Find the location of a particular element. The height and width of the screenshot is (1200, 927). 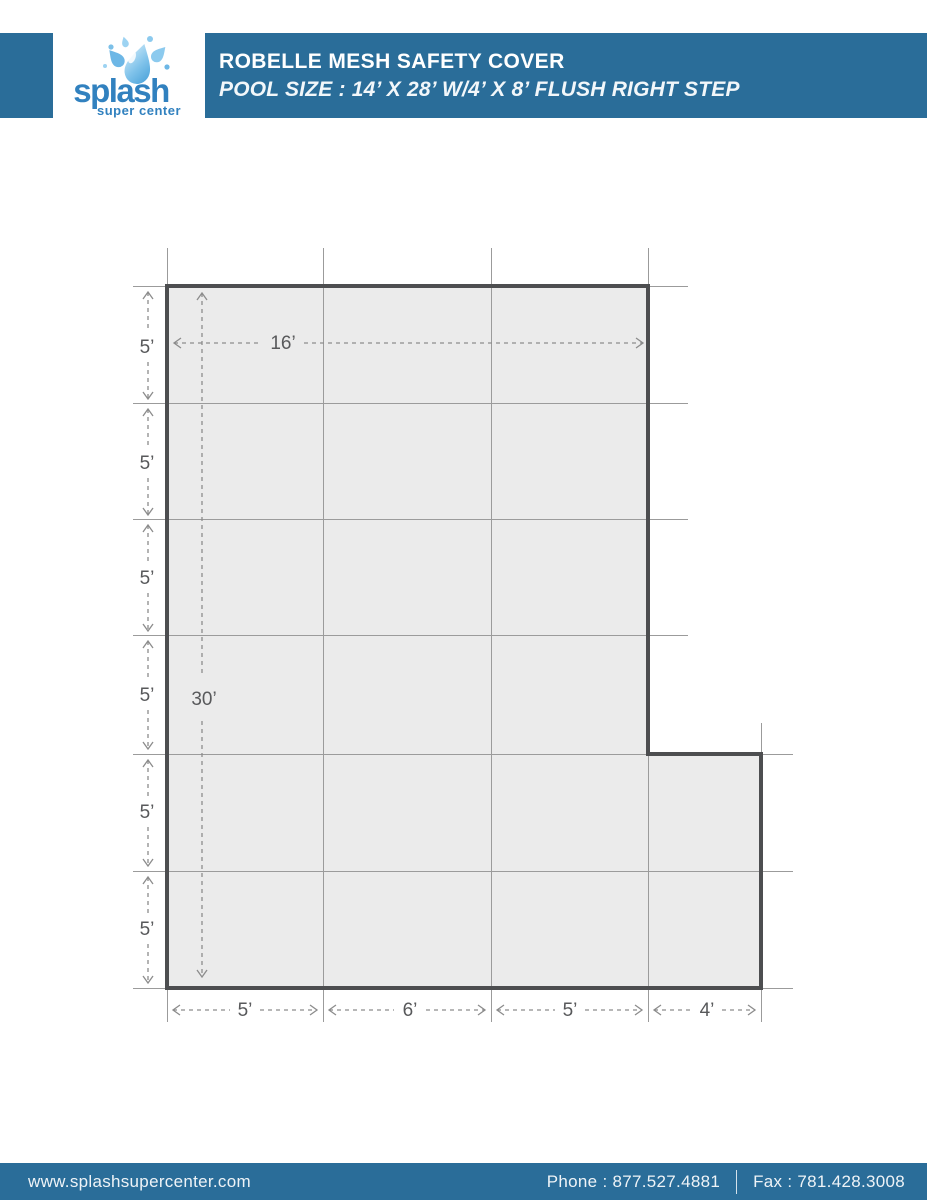

splash-logo-graphic: splash super center is located at coordinates (127, 77).